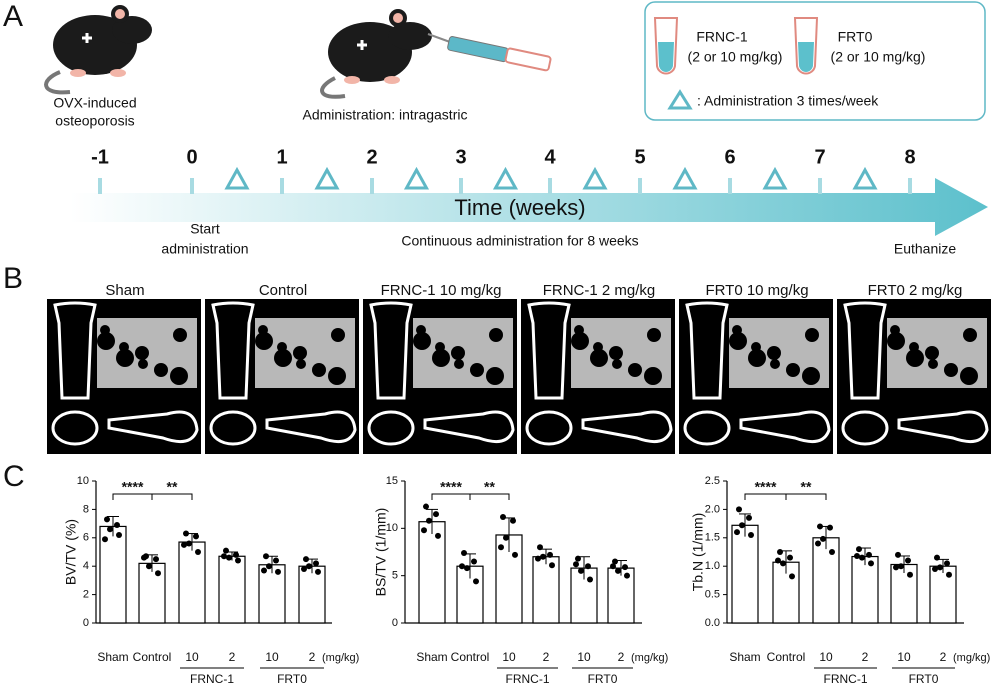  Describe the element at coordinates (925, 249) in the screenshot. I see `end-label: Euthanize` at that location.